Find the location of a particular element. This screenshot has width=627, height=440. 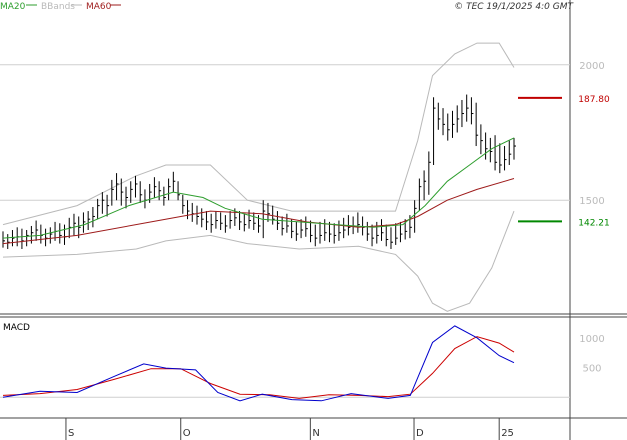

legend-ma60-label: MA60 is located at coordinates (99, 7).